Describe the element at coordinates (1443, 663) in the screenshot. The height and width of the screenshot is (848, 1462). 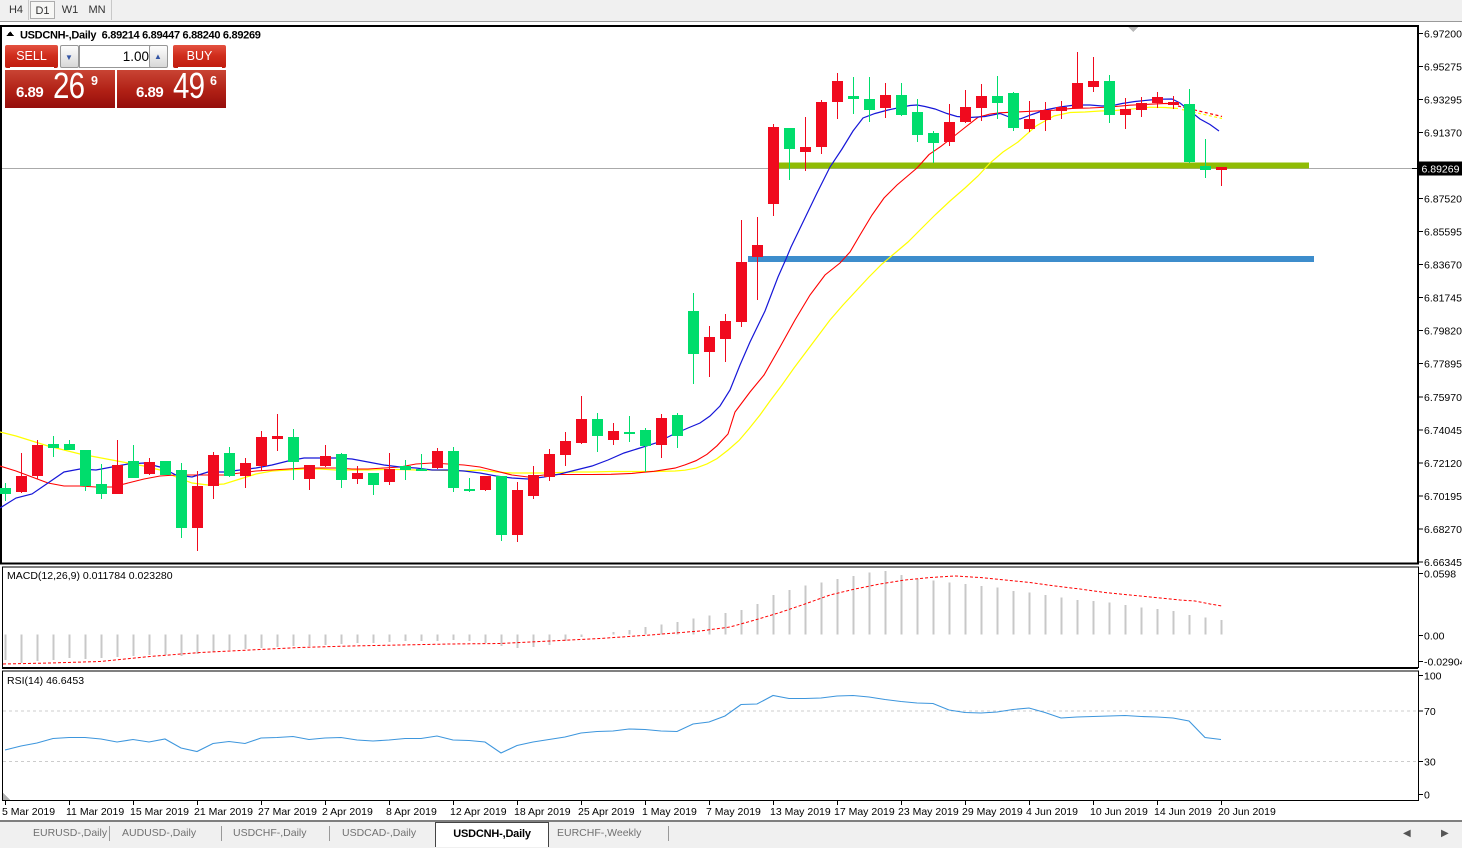
I see `svg-text: -0.029049` at that location.